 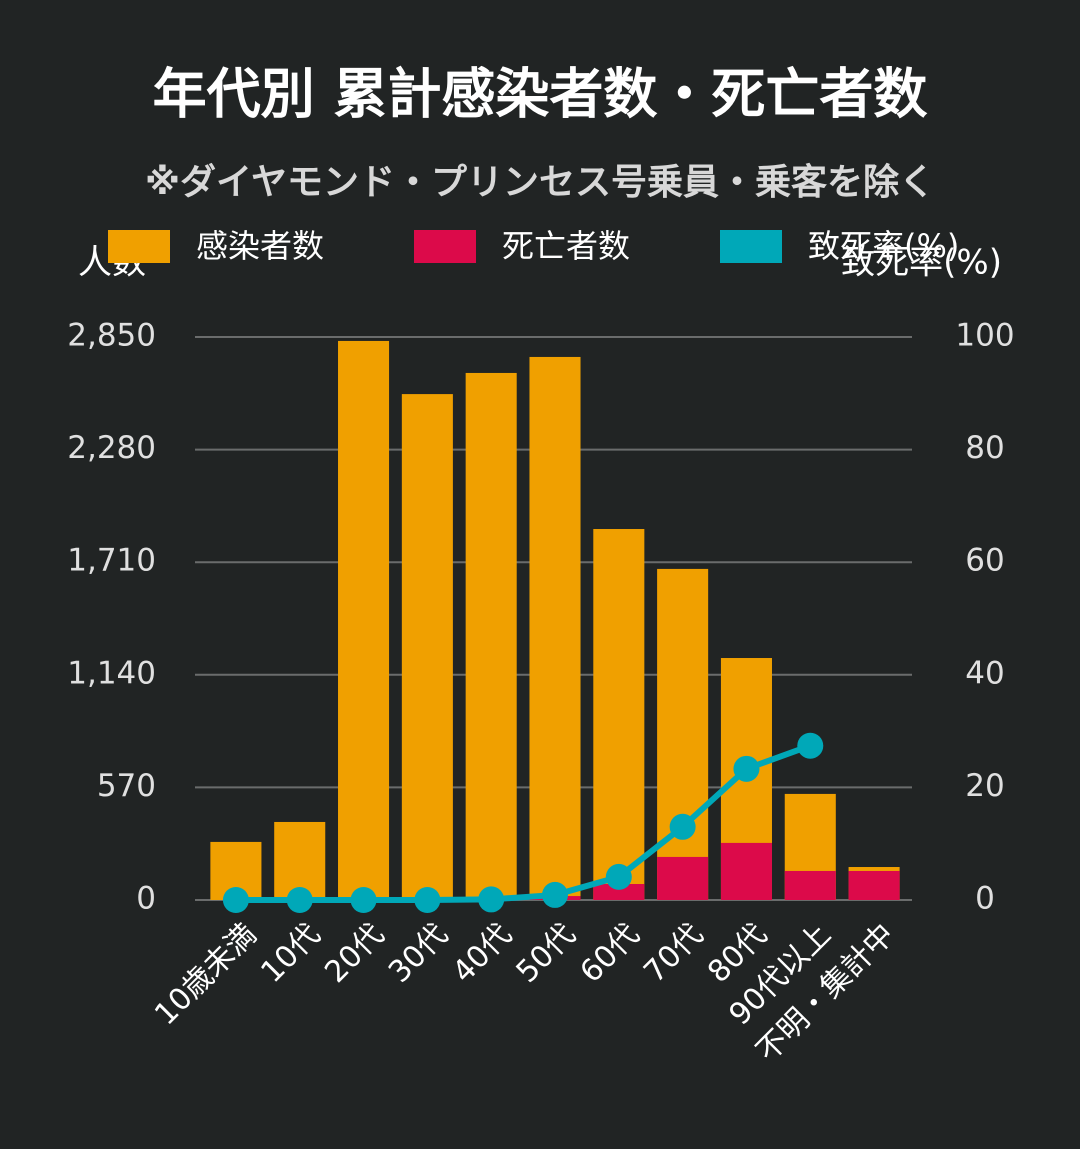 What do you see at coordinates (111, 336) in the screenshot?
I see `y-tick-label: 2,850` at bounding box center [111, 336].